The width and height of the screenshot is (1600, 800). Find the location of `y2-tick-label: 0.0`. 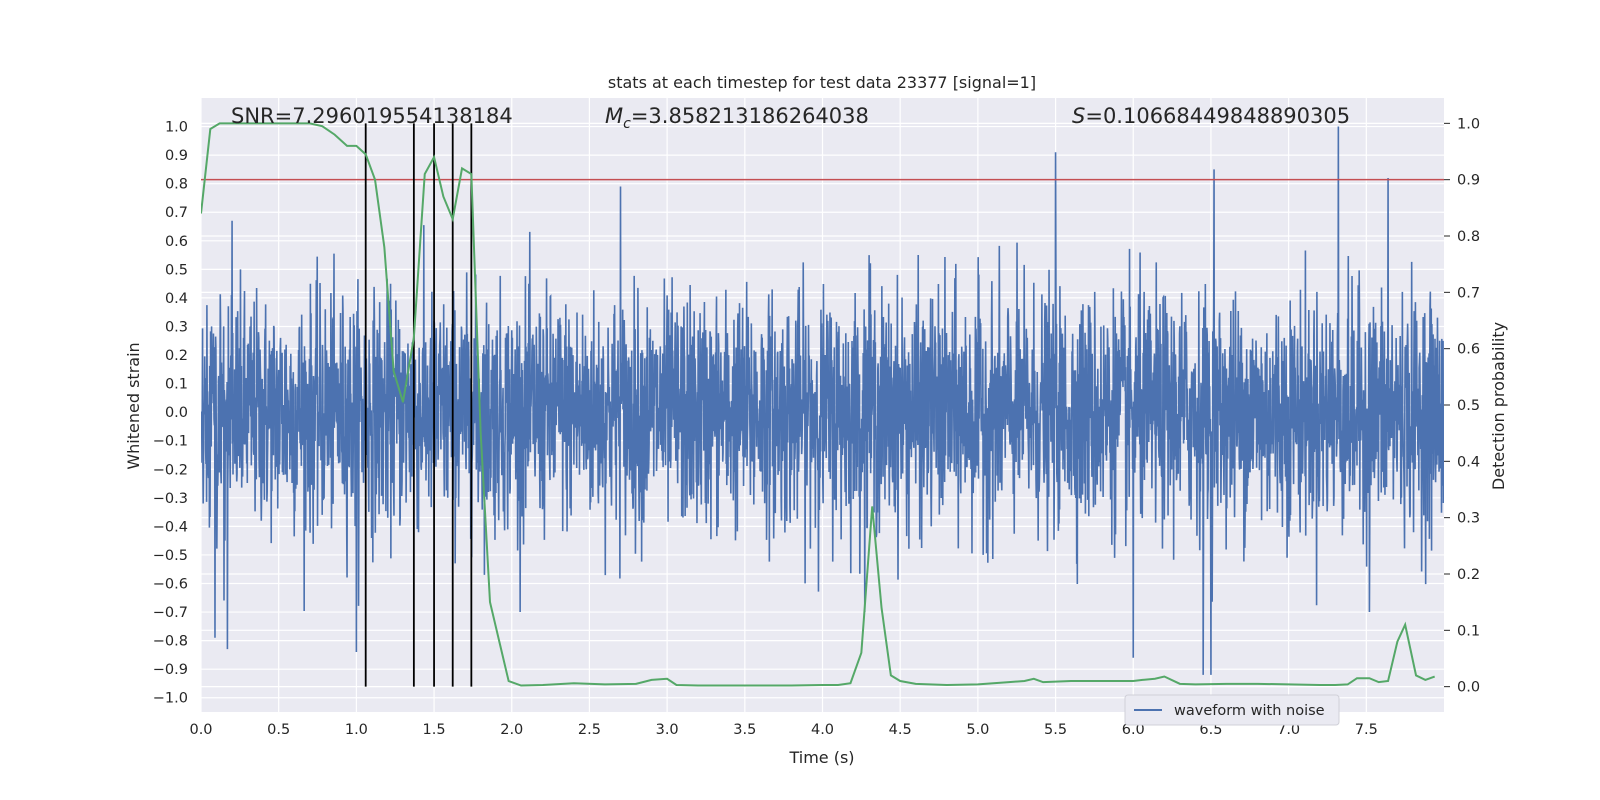

y2-tick-label: 0.0 is located at coordinates (1468, 688).